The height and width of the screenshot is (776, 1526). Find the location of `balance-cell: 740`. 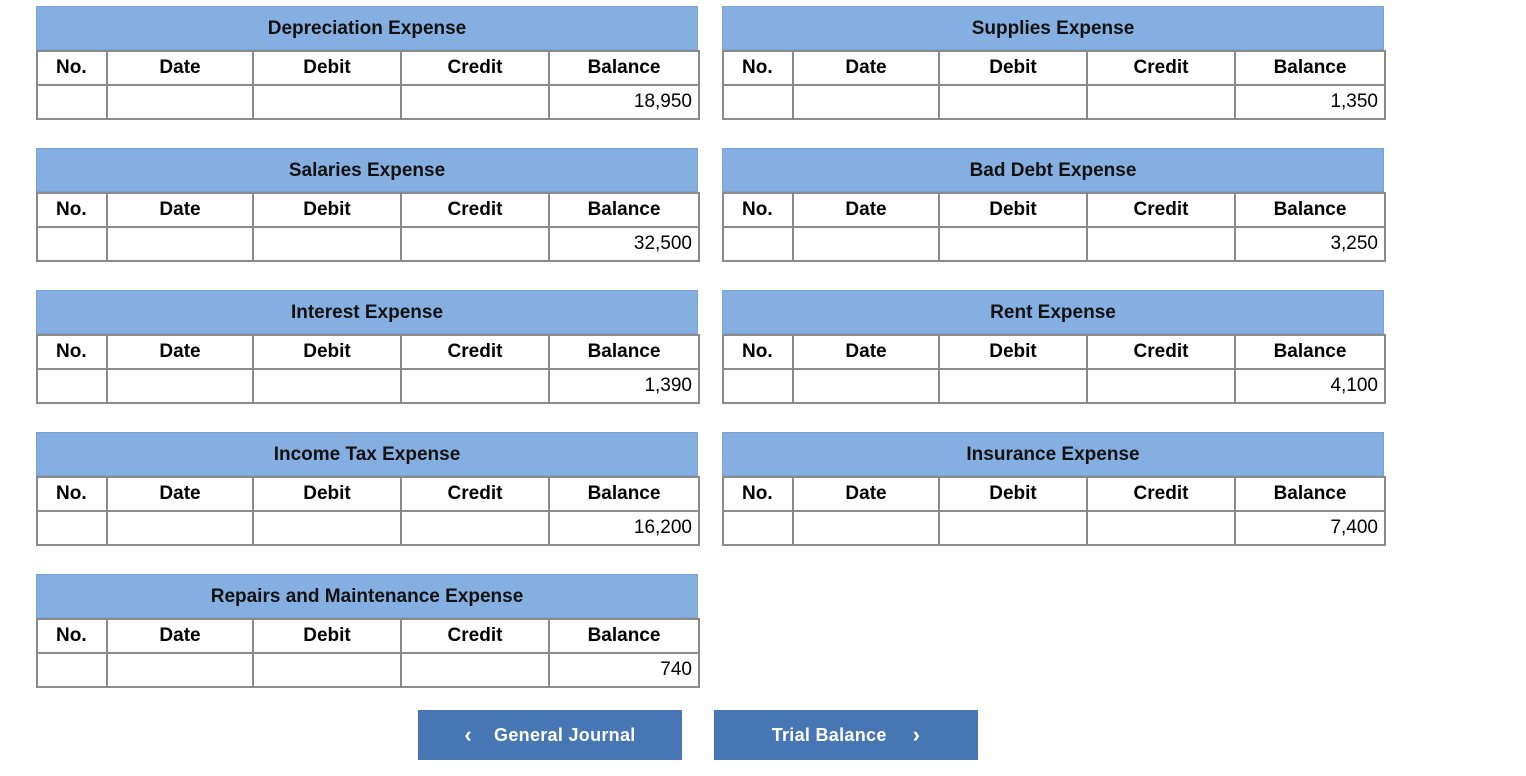

balance-cell: 740 is located at coordinates (624, 670).